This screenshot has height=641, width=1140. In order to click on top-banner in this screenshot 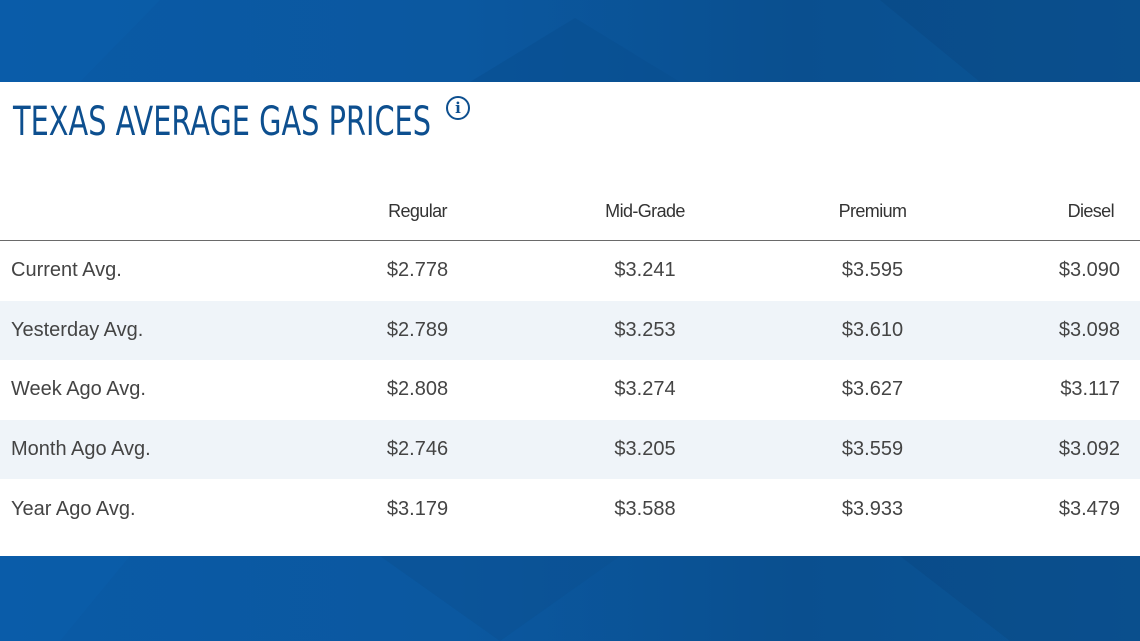, I will do `click(570, 41)`.